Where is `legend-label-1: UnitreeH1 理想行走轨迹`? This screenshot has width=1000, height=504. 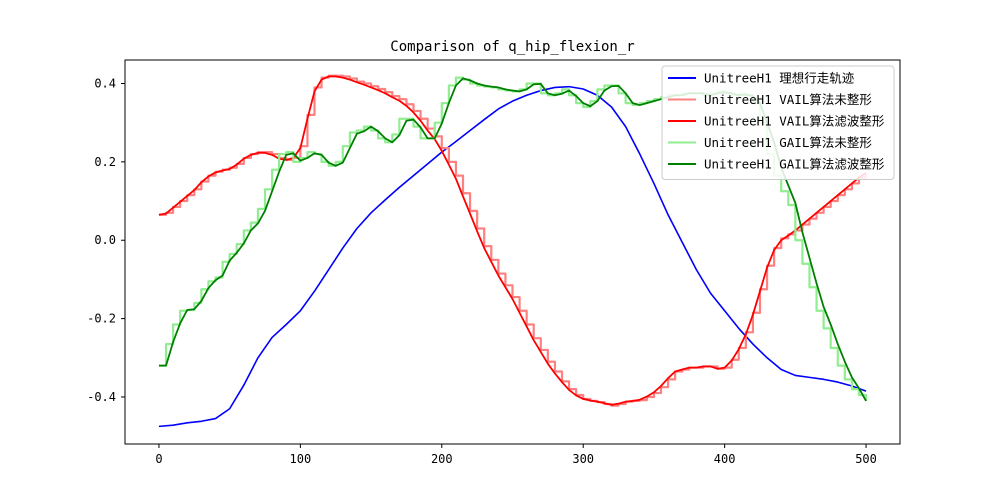 legend-label-1: UnitreeH1 理想行走轨迹 is located at coordinates (779, 78).